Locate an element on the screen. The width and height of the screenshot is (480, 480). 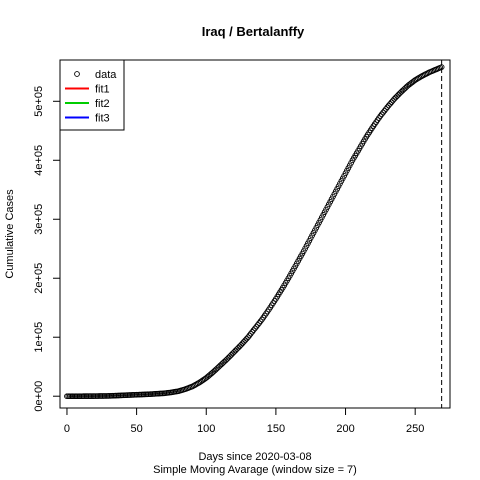
y-tick-label: 4e+05 is located at coordinates (39, 160).